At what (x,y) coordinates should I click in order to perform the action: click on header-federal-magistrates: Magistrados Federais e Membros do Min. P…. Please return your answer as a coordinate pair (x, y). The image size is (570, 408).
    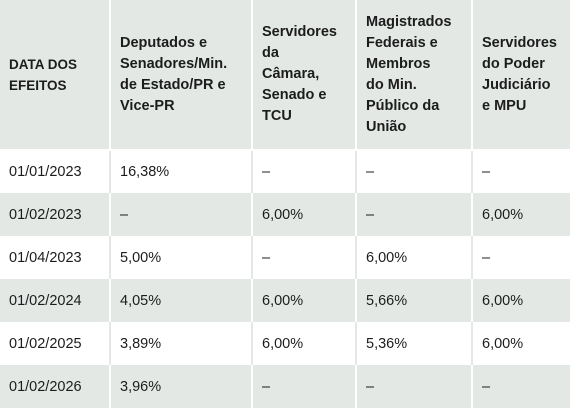
    Looking at the image, I should click on (414, 75).